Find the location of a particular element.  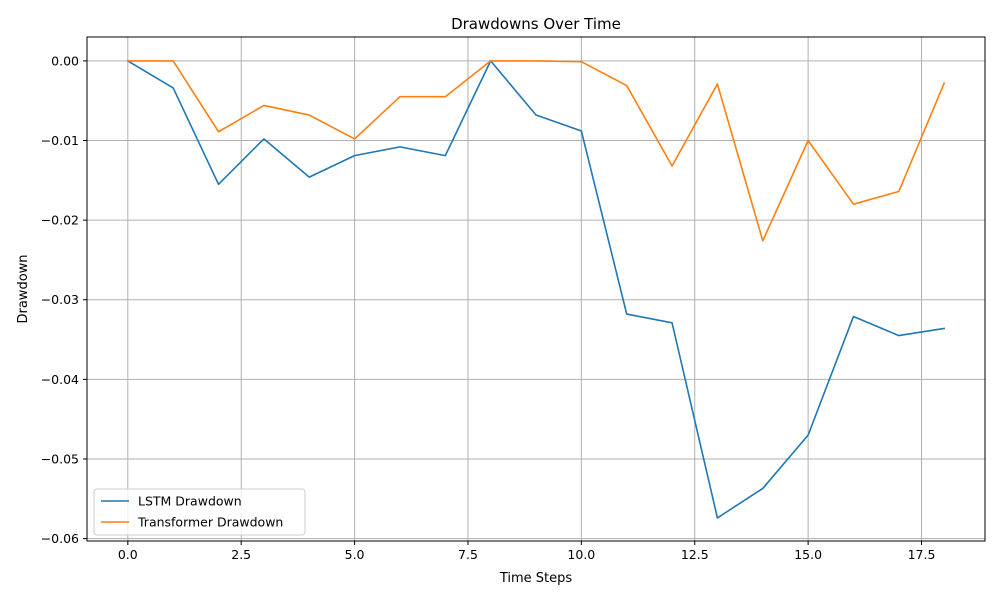

x-tick-label: 15.0 is located at coordinates (808, 554).